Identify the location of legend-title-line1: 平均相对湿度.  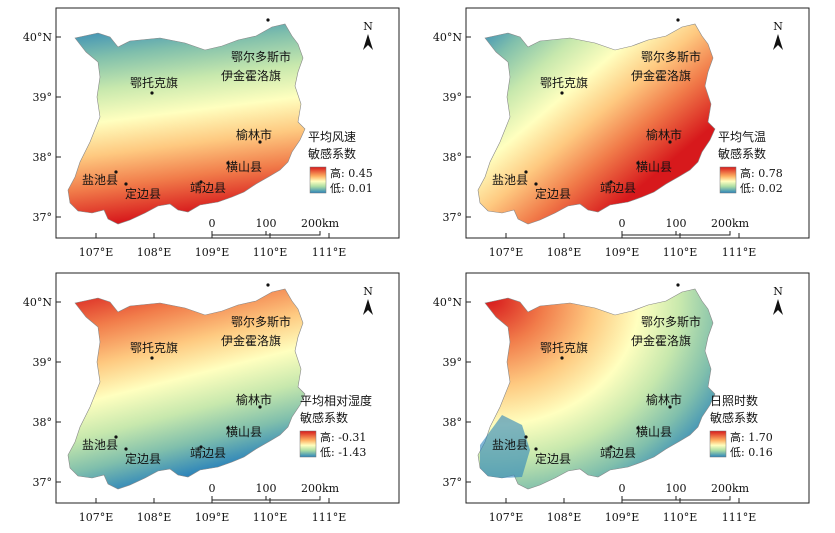
(336, 400).